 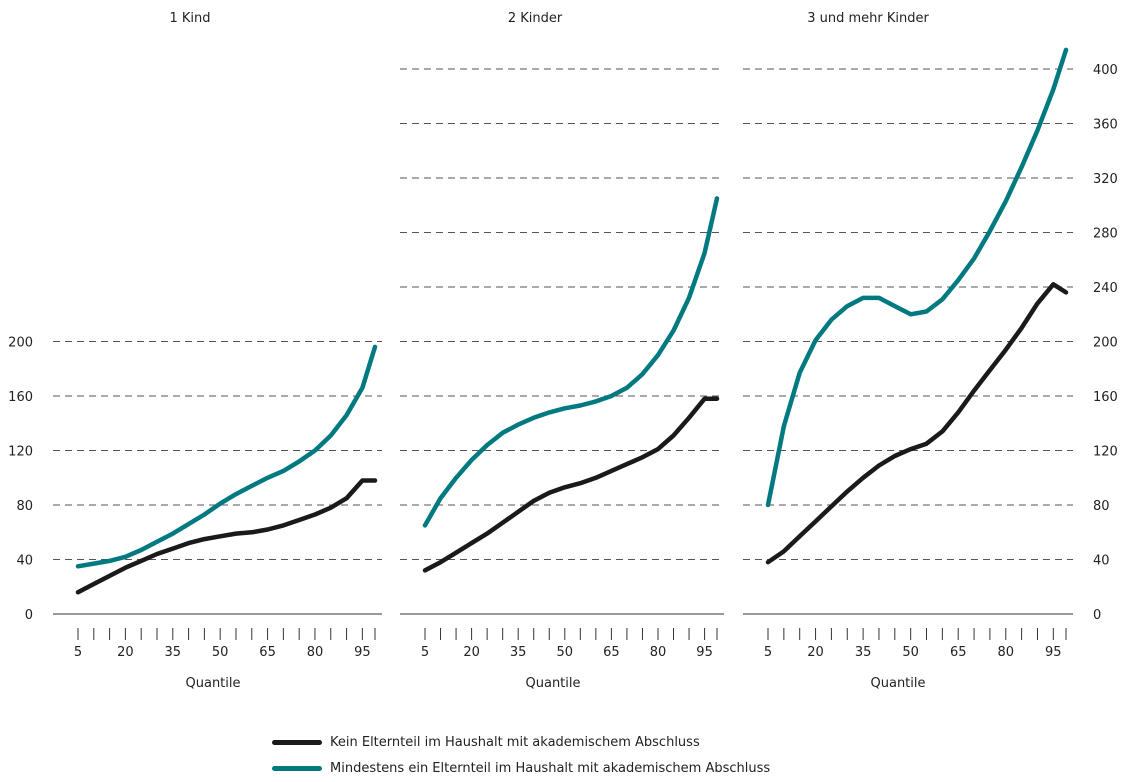 I want to click on y-tick-label: 280, so click(x=1105, y=234).